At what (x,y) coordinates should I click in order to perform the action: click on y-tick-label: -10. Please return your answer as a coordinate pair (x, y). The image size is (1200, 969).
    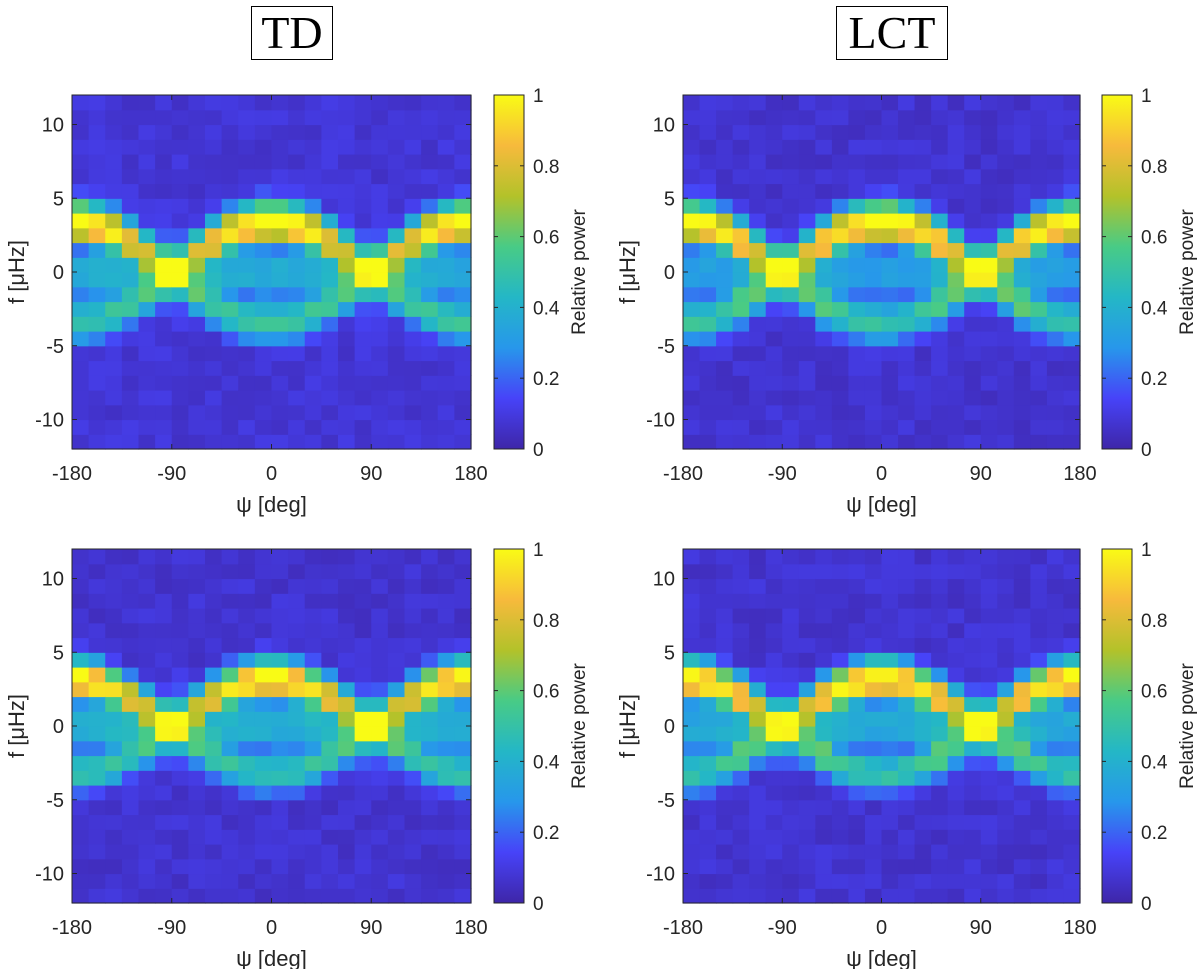
    Looking at the image, I should click on (49, 421).